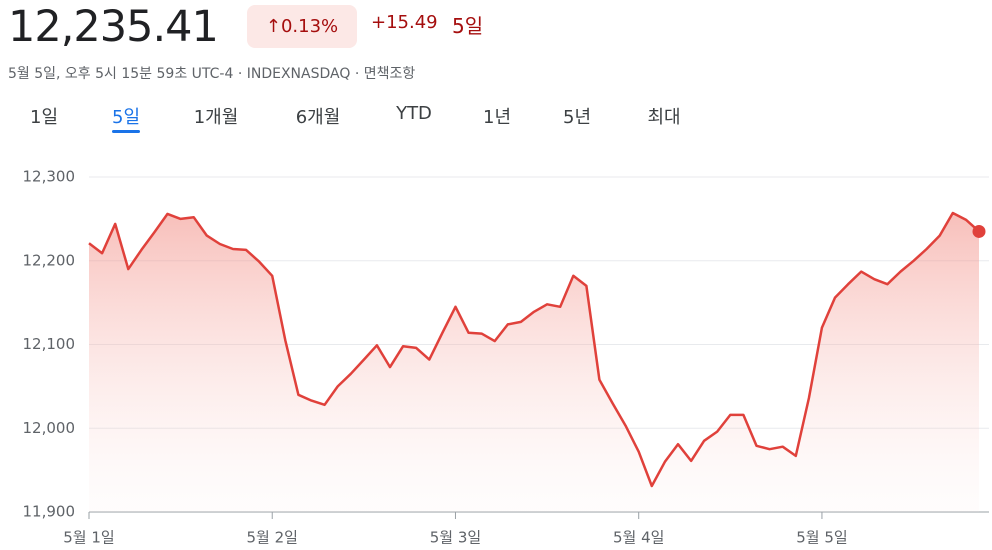  I want to click on range-tab: 6개월, so click(318, 117).